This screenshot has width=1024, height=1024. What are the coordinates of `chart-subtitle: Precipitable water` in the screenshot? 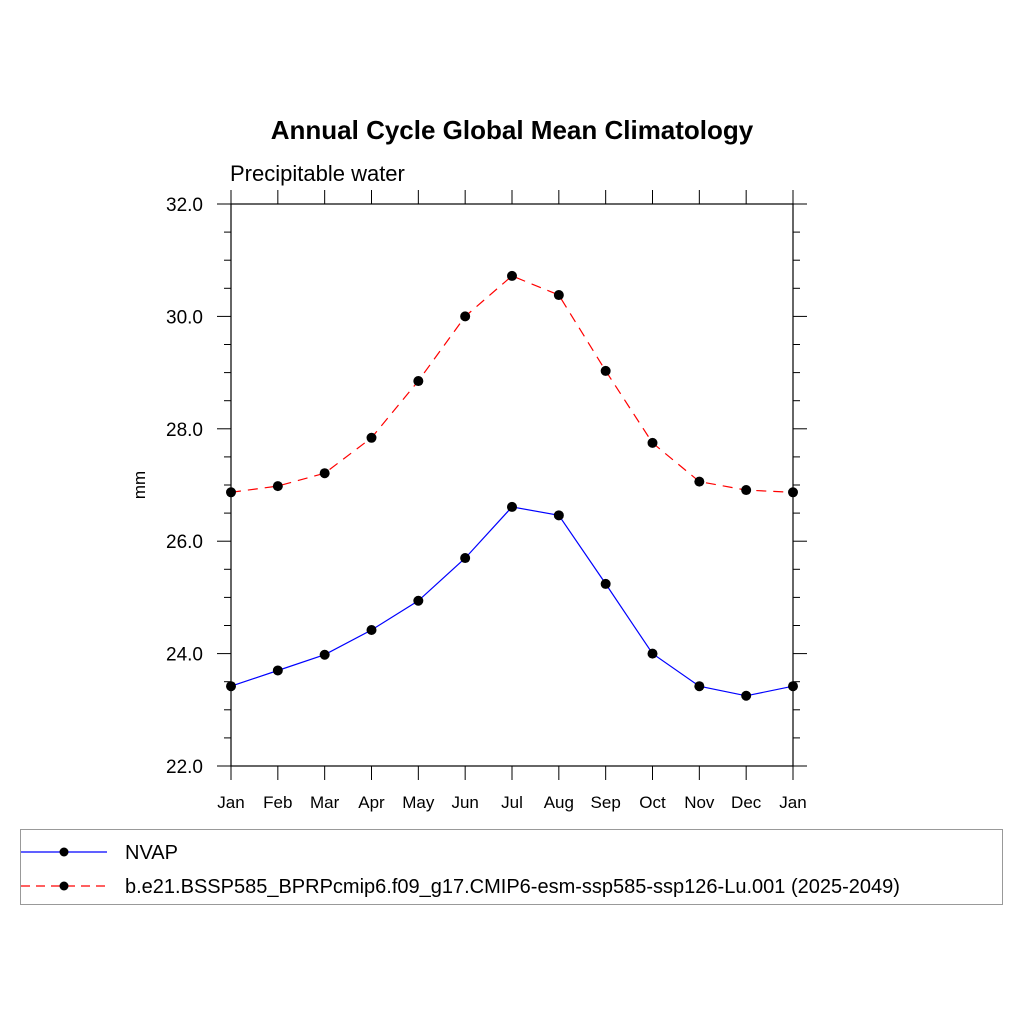 It's located at (317, 173).